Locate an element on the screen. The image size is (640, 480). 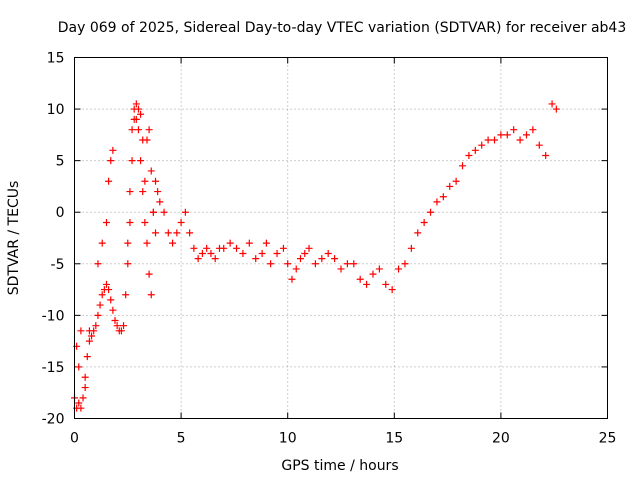
x-tick-label: 10 is located at coordinates (288, 439).